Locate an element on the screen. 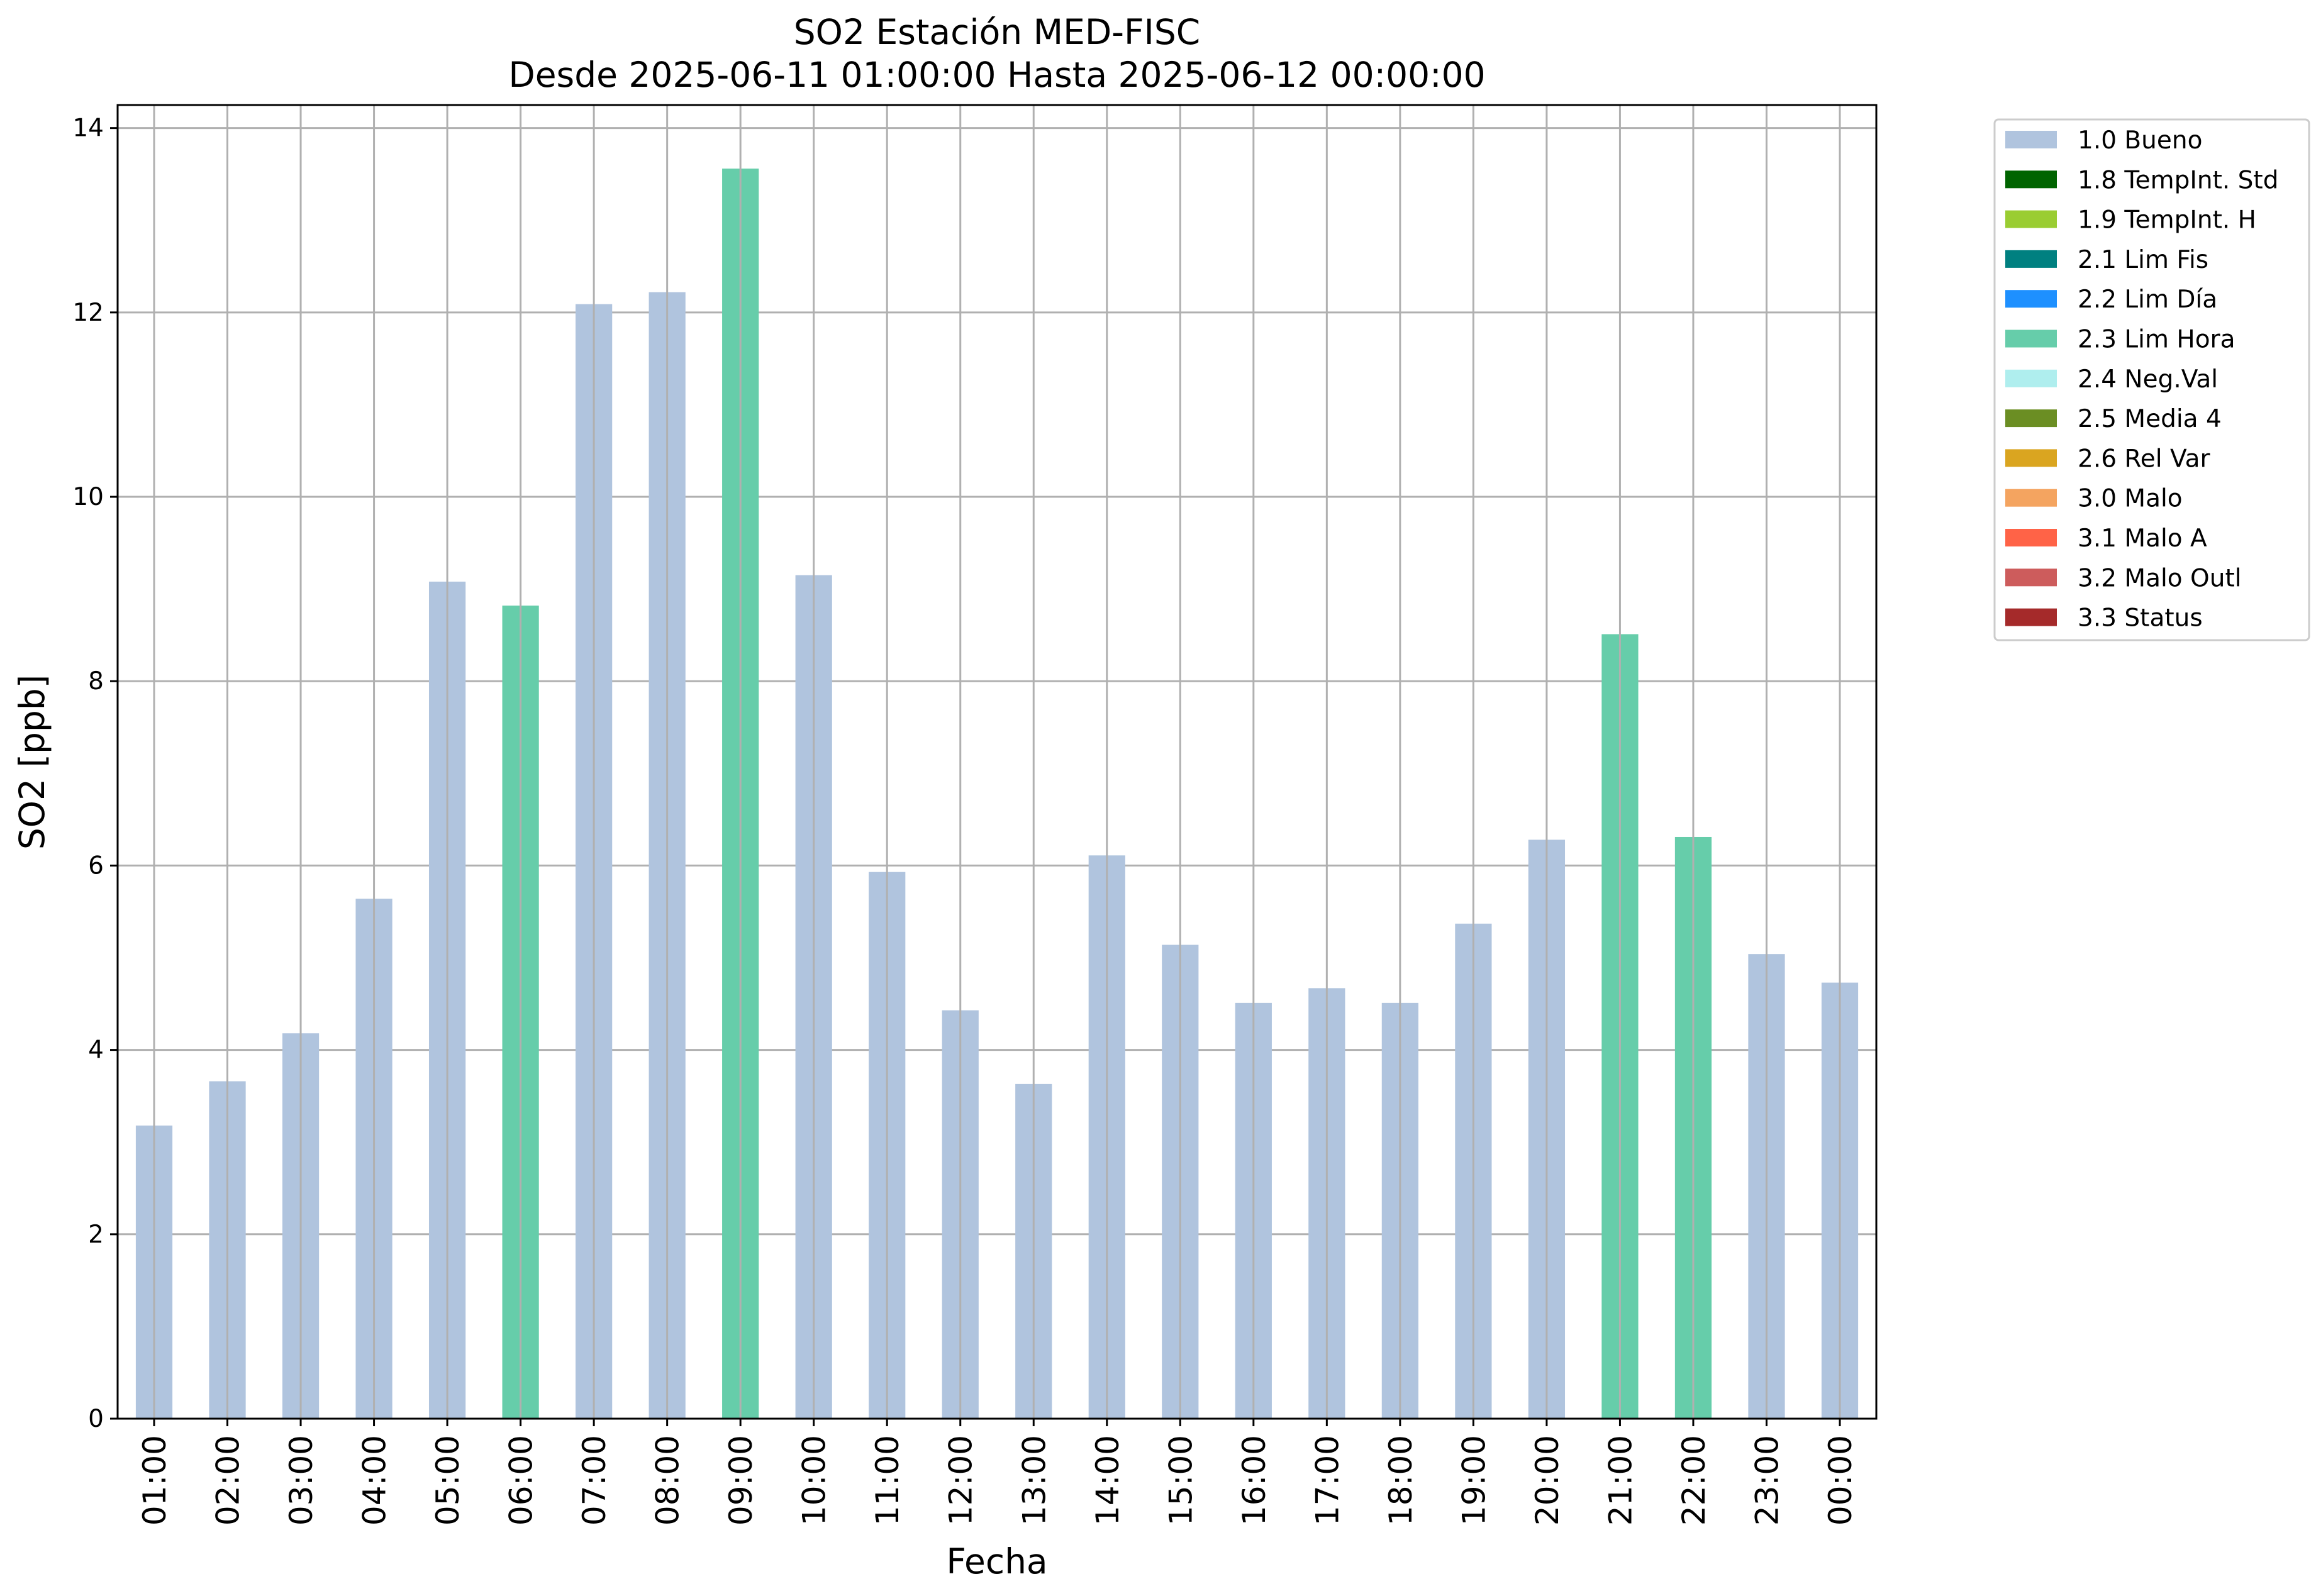 This screenshot has width=2316, height=1596. x-tick-label: 16:00 is located at coordinates (1254, 1481).